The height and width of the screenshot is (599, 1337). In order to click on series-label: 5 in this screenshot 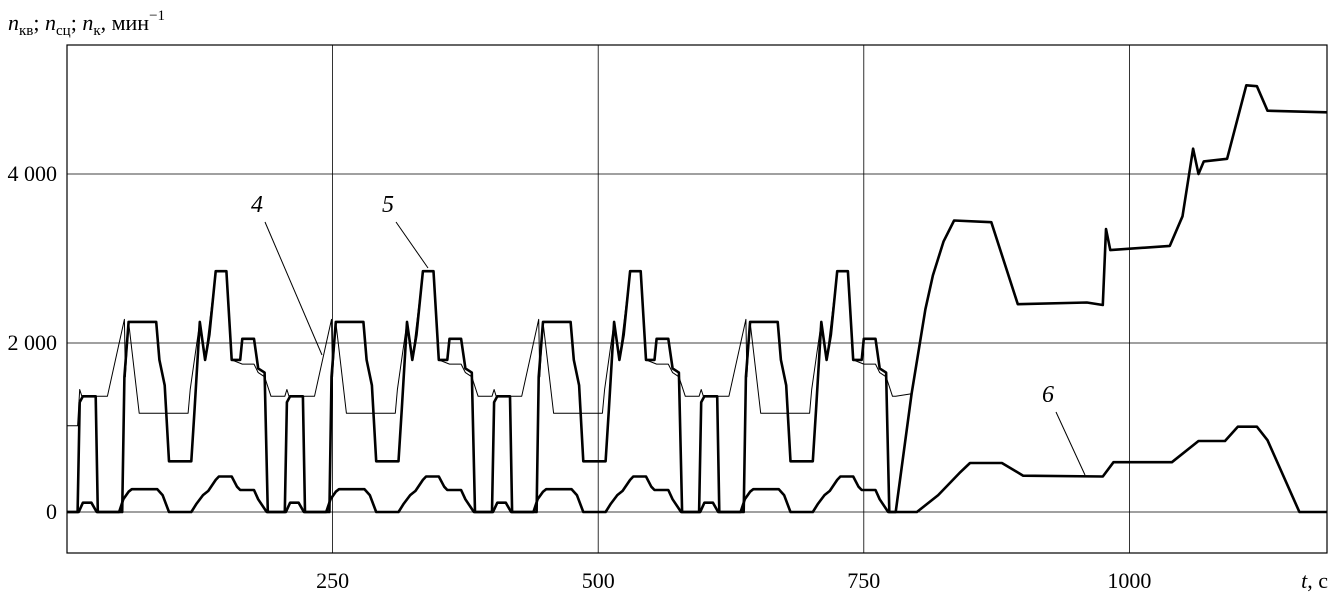, I will do `click(388, 205)`.